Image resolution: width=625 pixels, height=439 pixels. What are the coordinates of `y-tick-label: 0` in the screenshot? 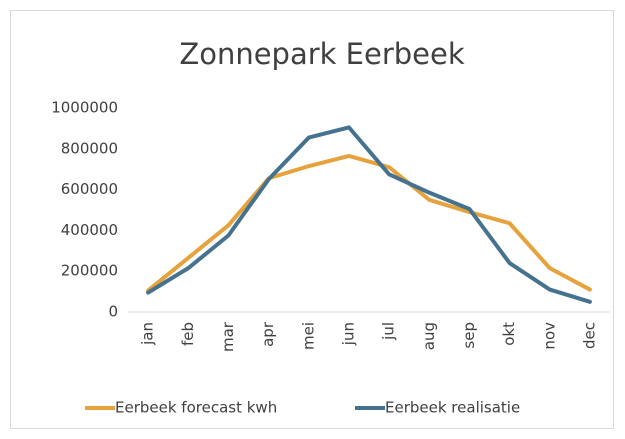 It's located at (113, 312).